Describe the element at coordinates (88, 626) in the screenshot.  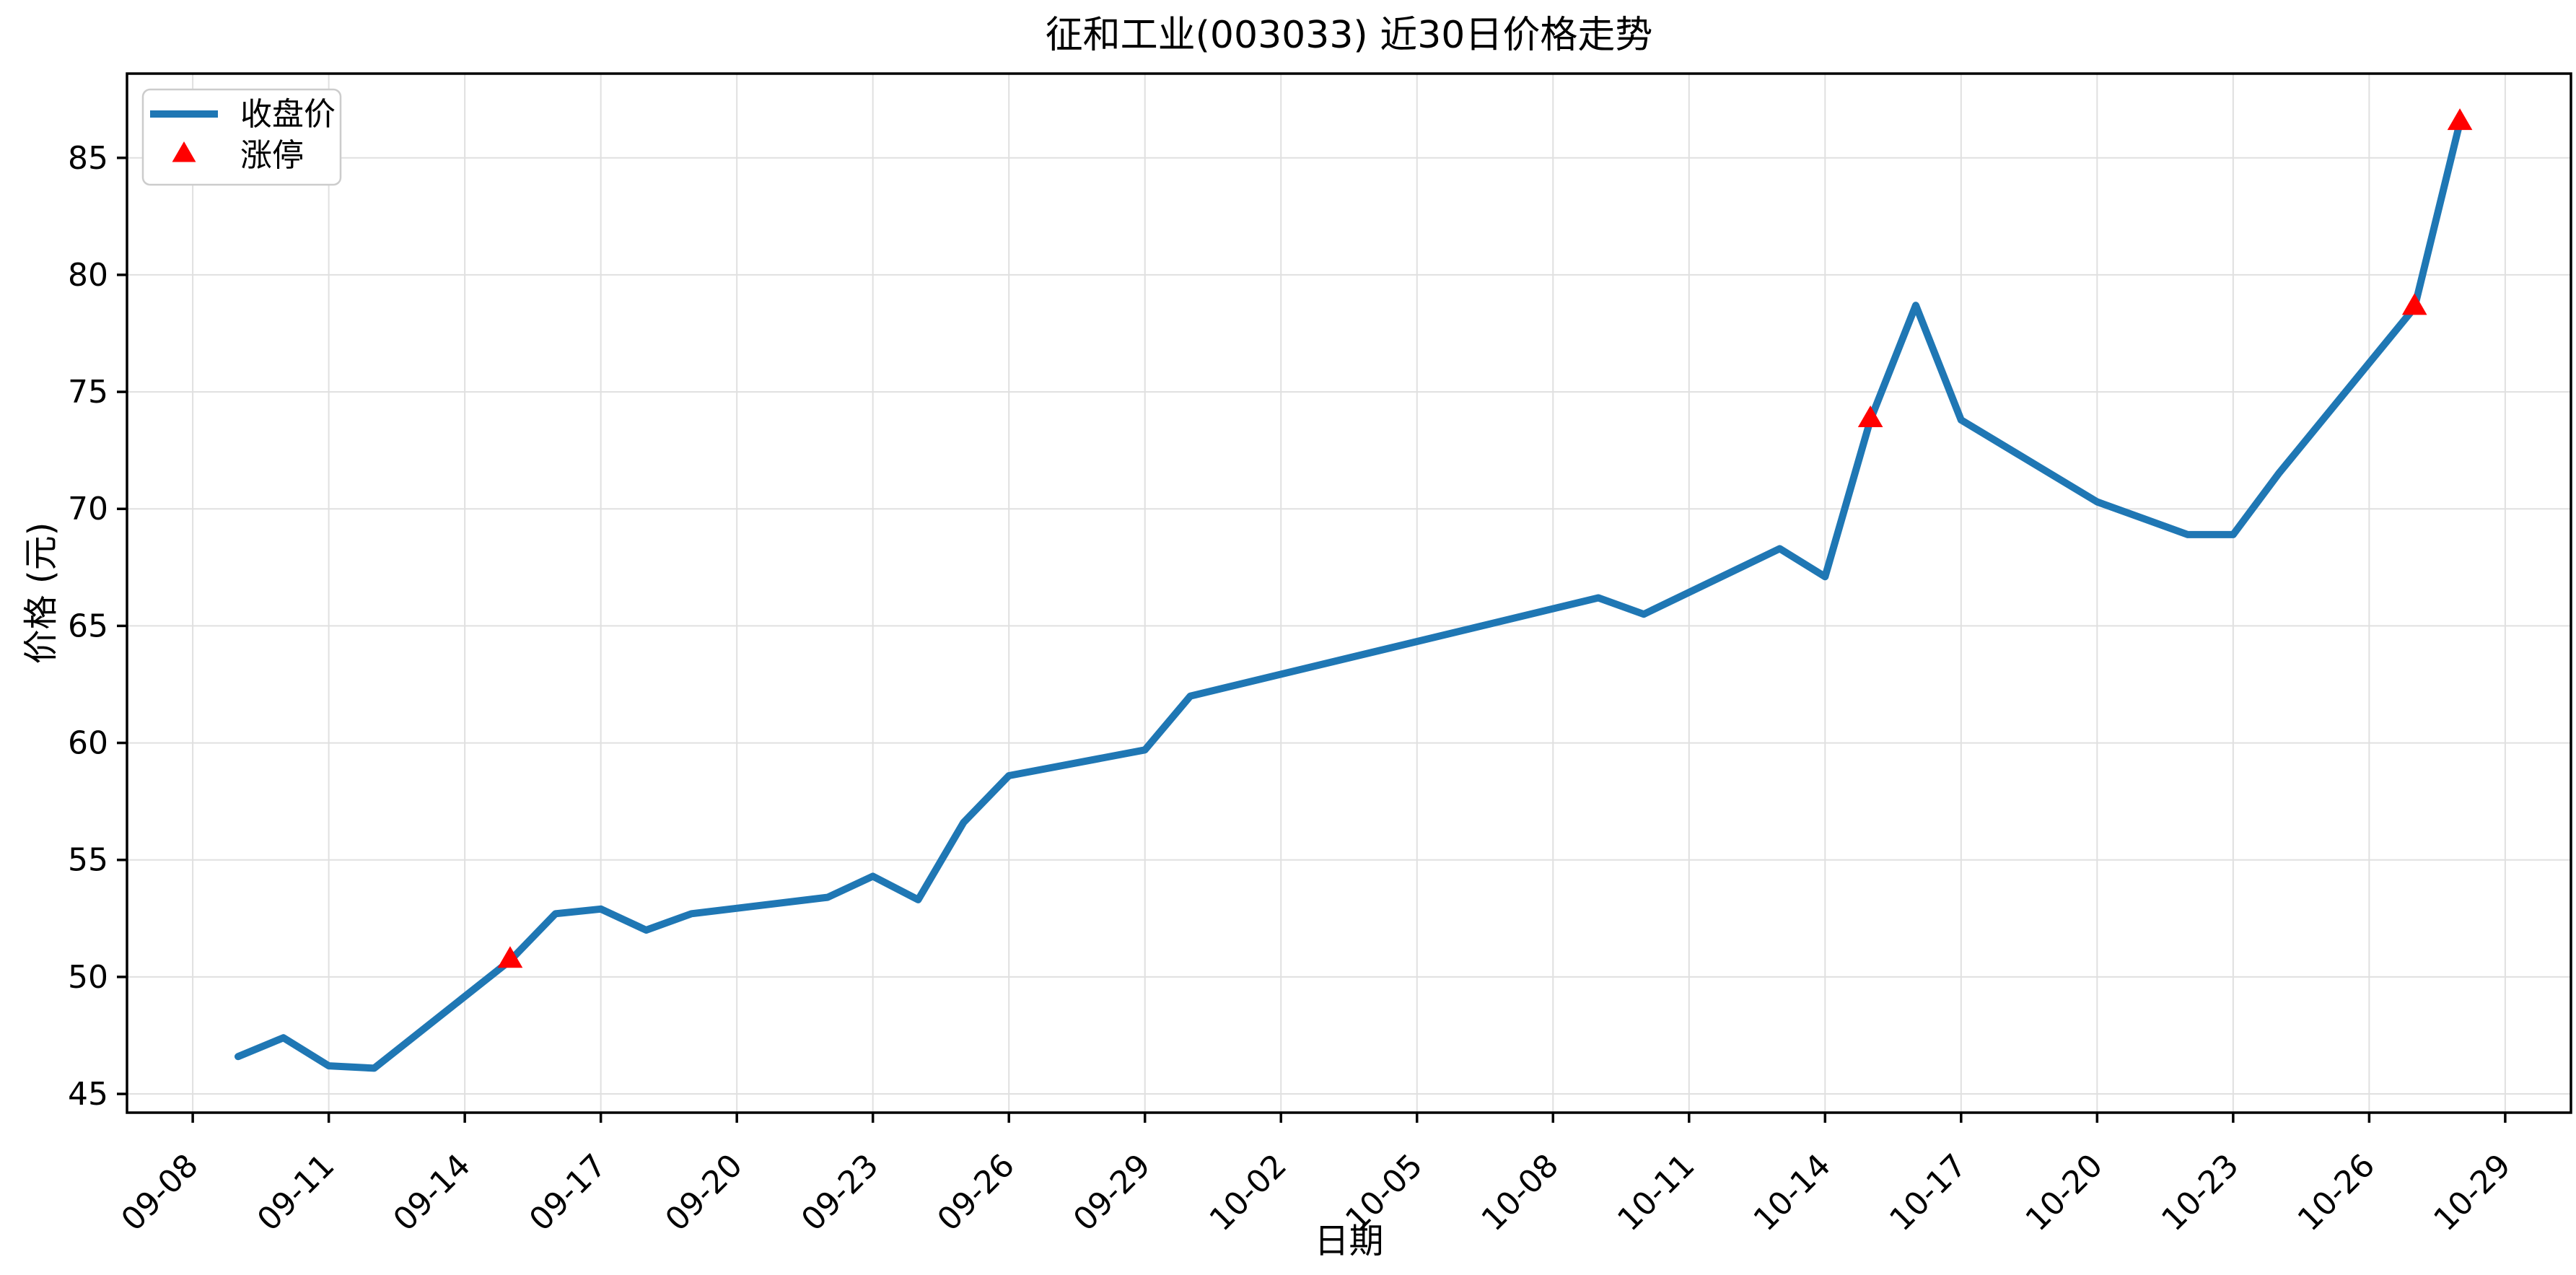
I see `y-tick-label-65: 65` at that location.